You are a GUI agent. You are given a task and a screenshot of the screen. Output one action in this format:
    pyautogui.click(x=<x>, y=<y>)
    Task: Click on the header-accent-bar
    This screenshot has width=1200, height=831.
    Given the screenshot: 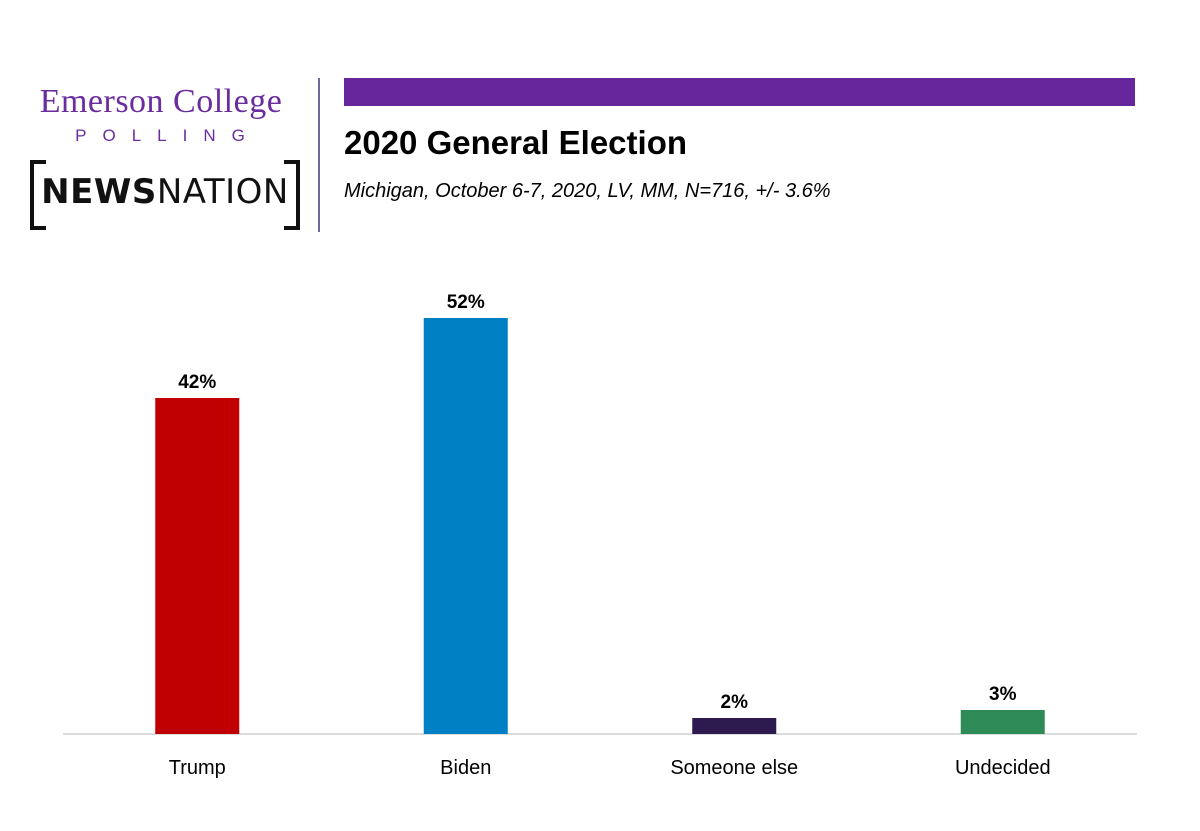 What is the action you would take?
    pyautogui.click(x=739, y=92)
    